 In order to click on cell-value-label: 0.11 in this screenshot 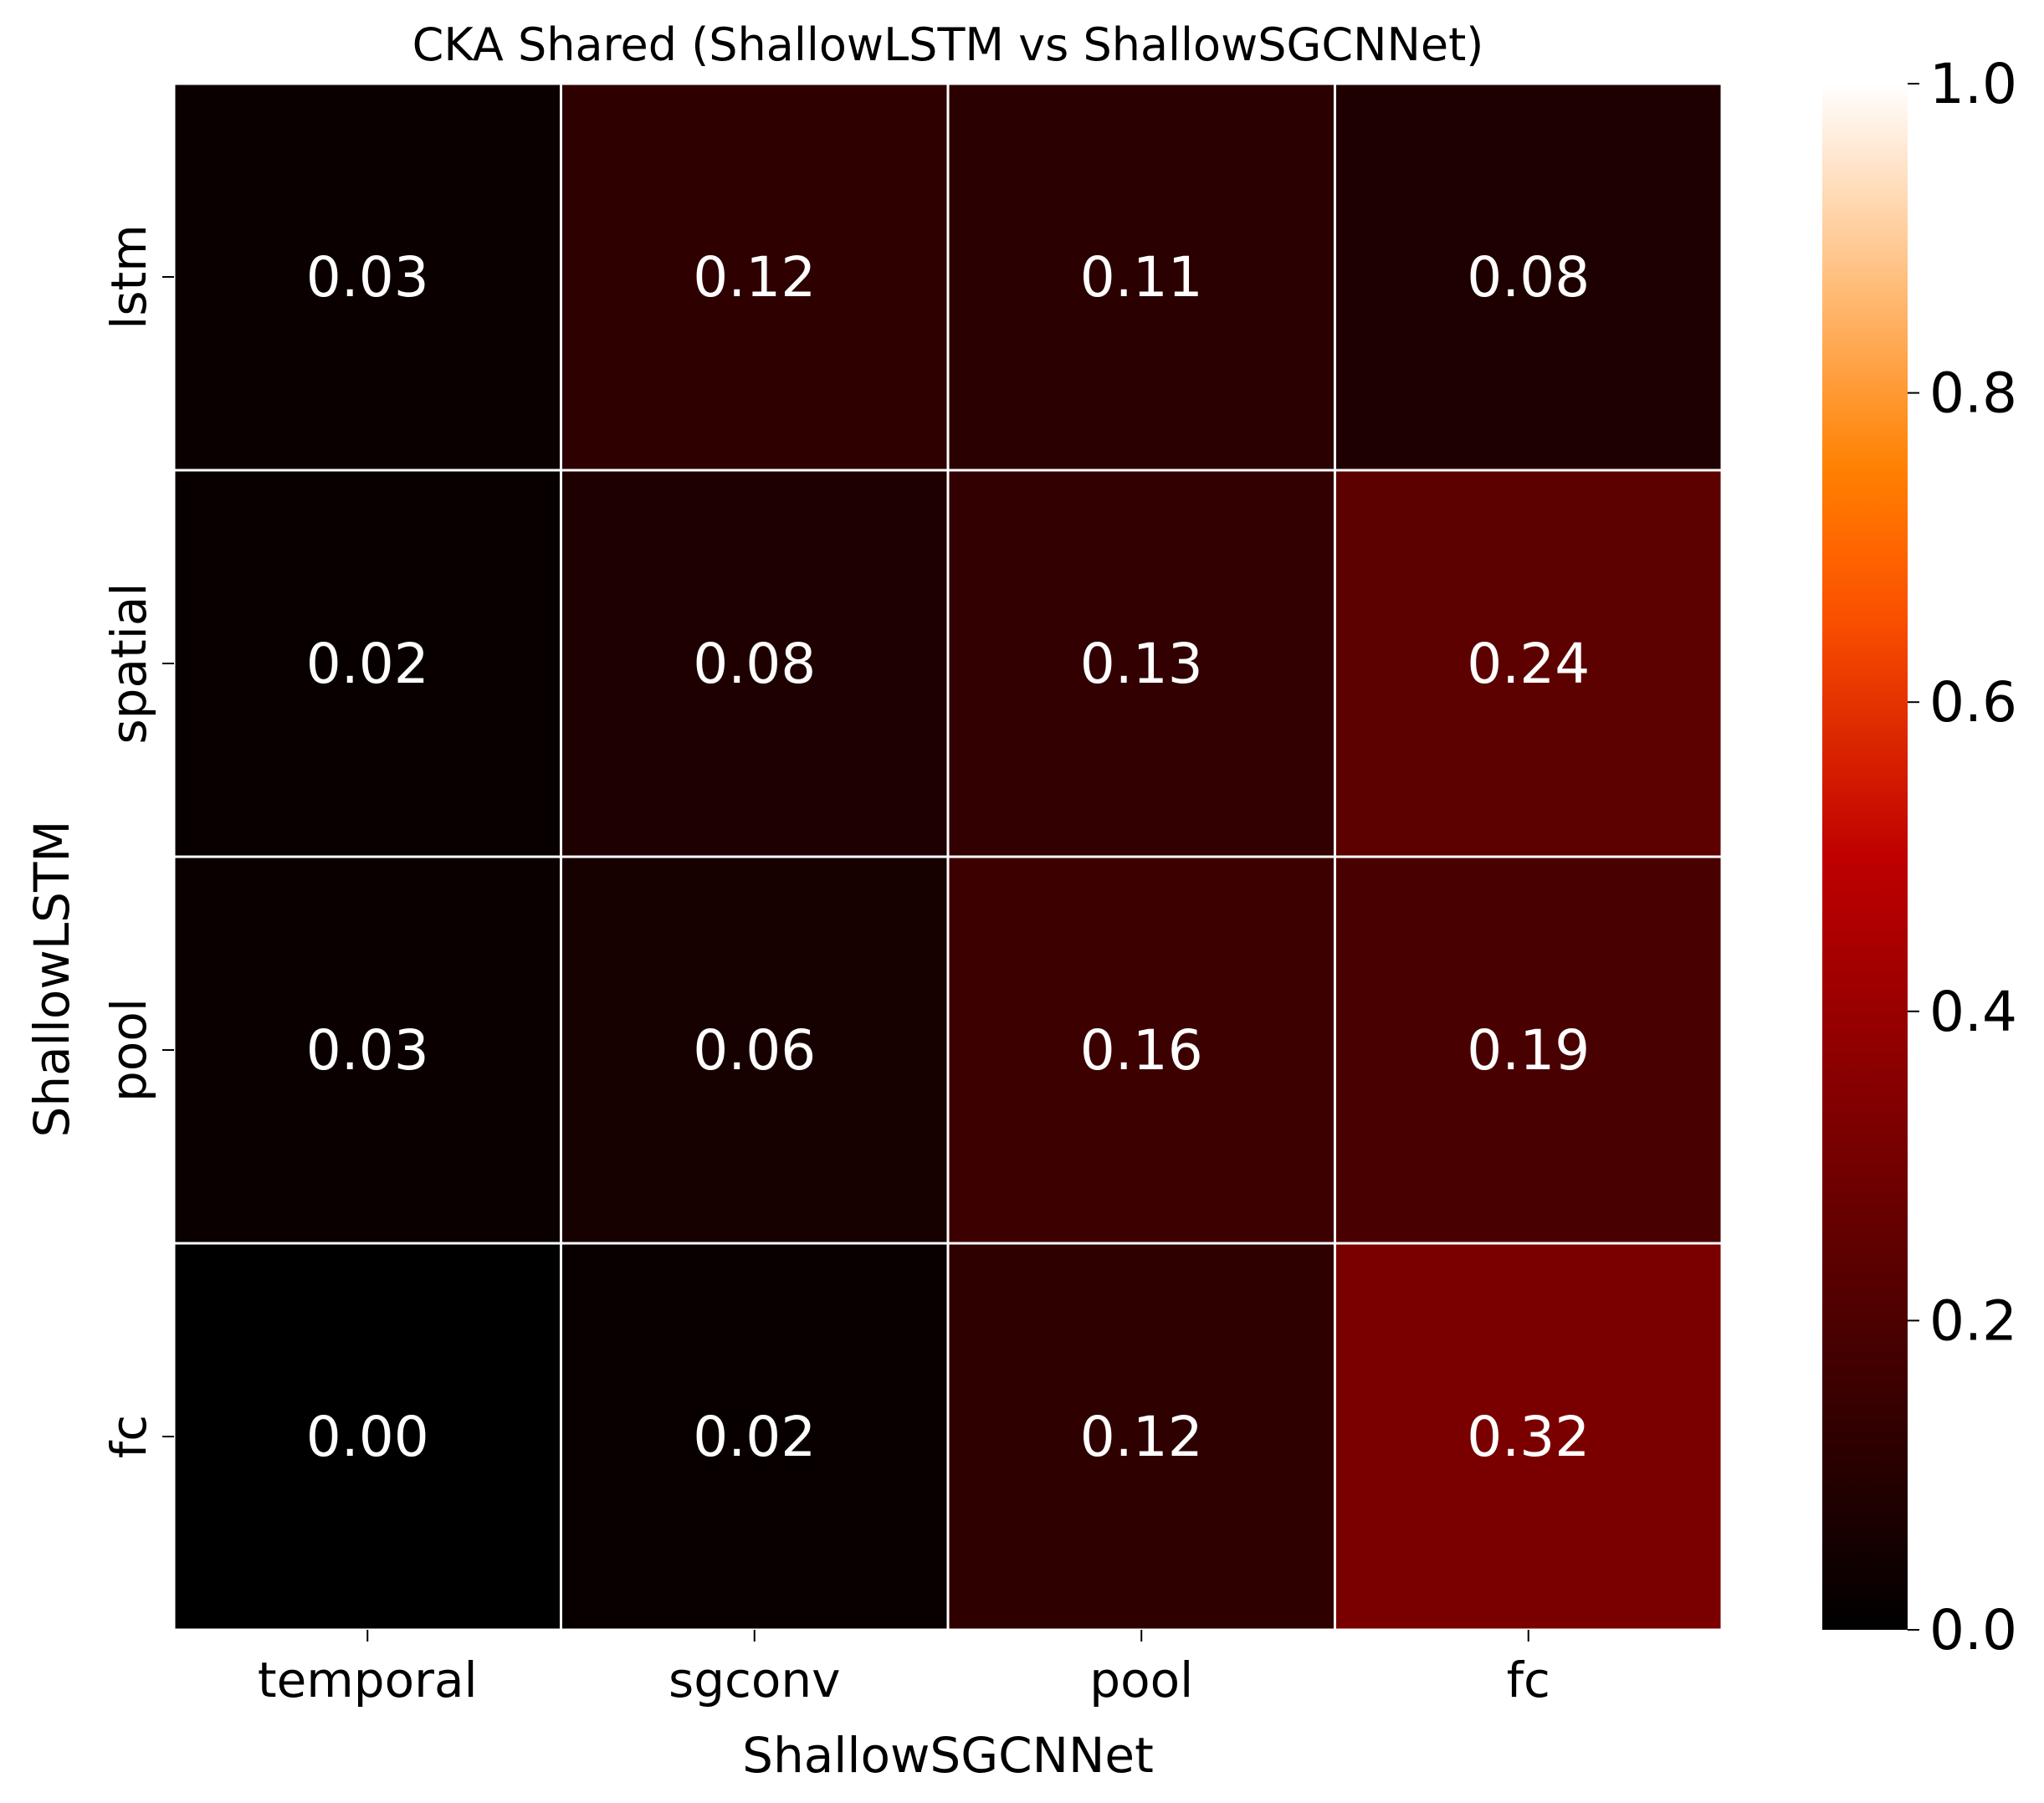, I will do `click(1141, 277)`.